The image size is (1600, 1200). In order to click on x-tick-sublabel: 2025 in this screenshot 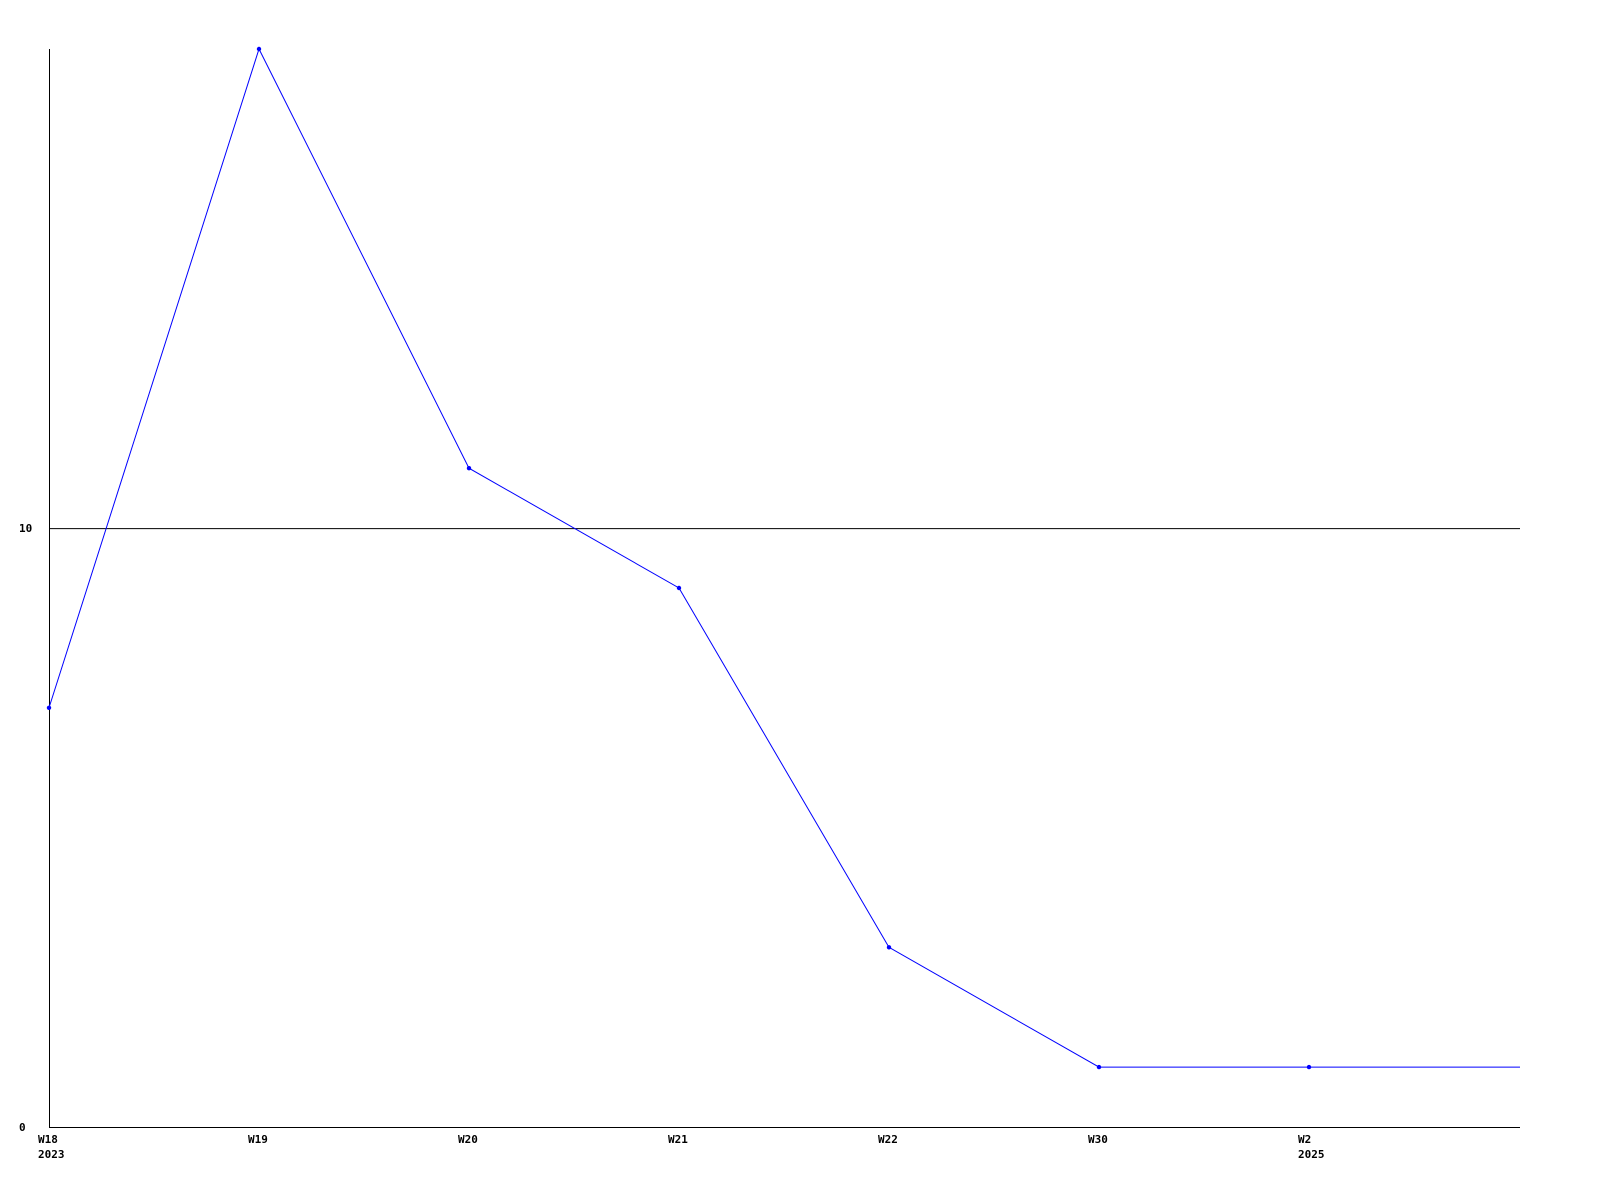, I will do `click(1311, 1154)`.